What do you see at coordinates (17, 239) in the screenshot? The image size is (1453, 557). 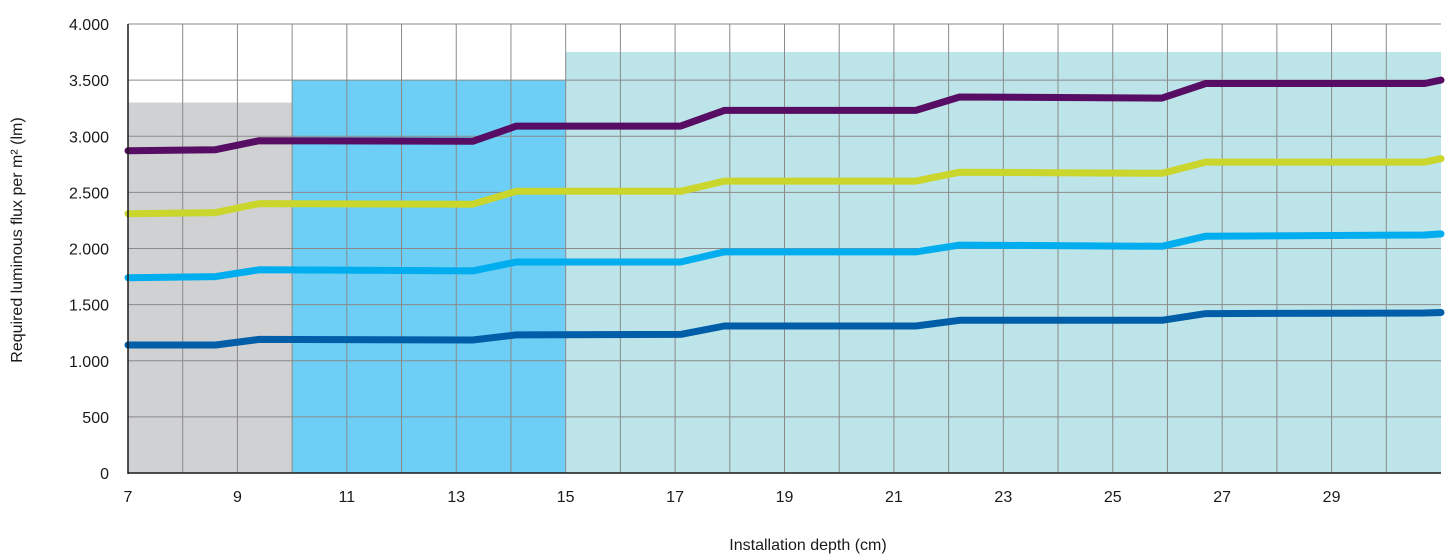 I see `y-axis-title: Required luminous flux per m² (lm)` at bounding box center [17, 239].